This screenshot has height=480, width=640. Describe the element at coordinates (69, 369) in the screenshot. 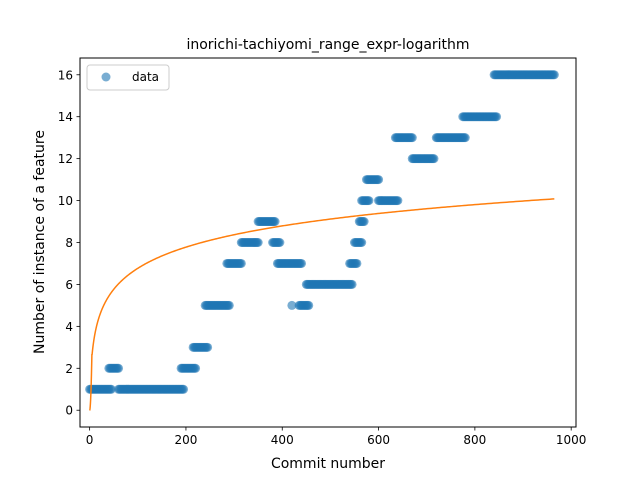

I see `y-tick-label: 2` at that location.